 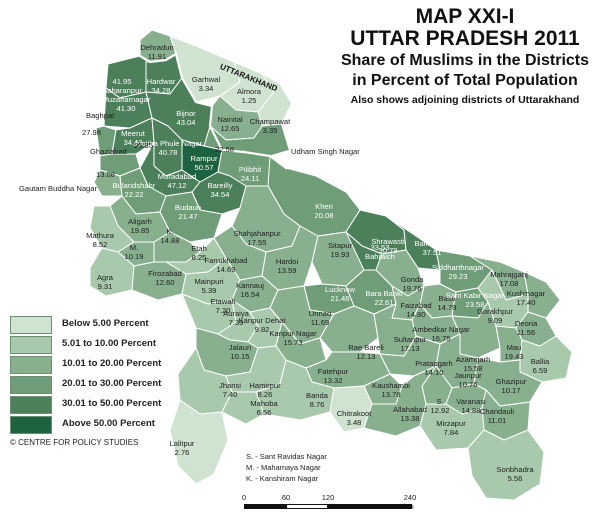 What do you see at coordinates (349, 329) in the screenshot?
I see `district-rae-bareli` at bounding box center [349, 329].